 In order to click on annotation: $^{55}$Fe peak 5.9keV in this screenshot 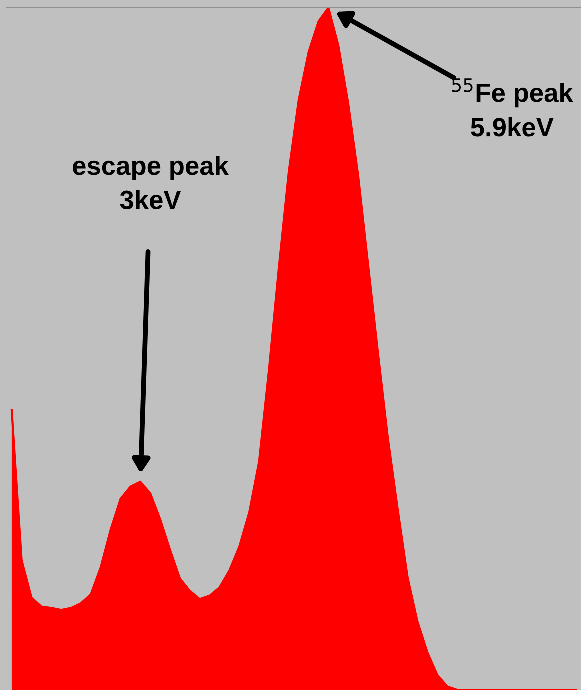, I will do `click(513, 107)`.